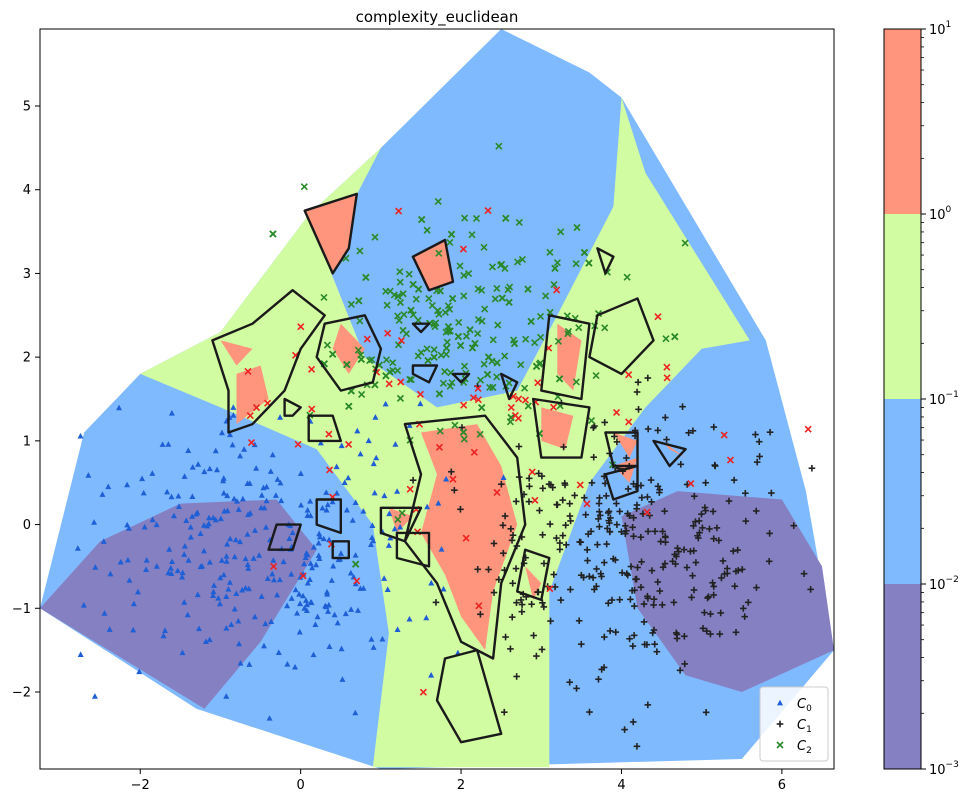 The image size is (973, 807). What do you see at coordinates (26, 400) in the screenshot?
I see `y-axis: −2 −1 0 1 2 3 4 5` at bounding box center [26, 400].